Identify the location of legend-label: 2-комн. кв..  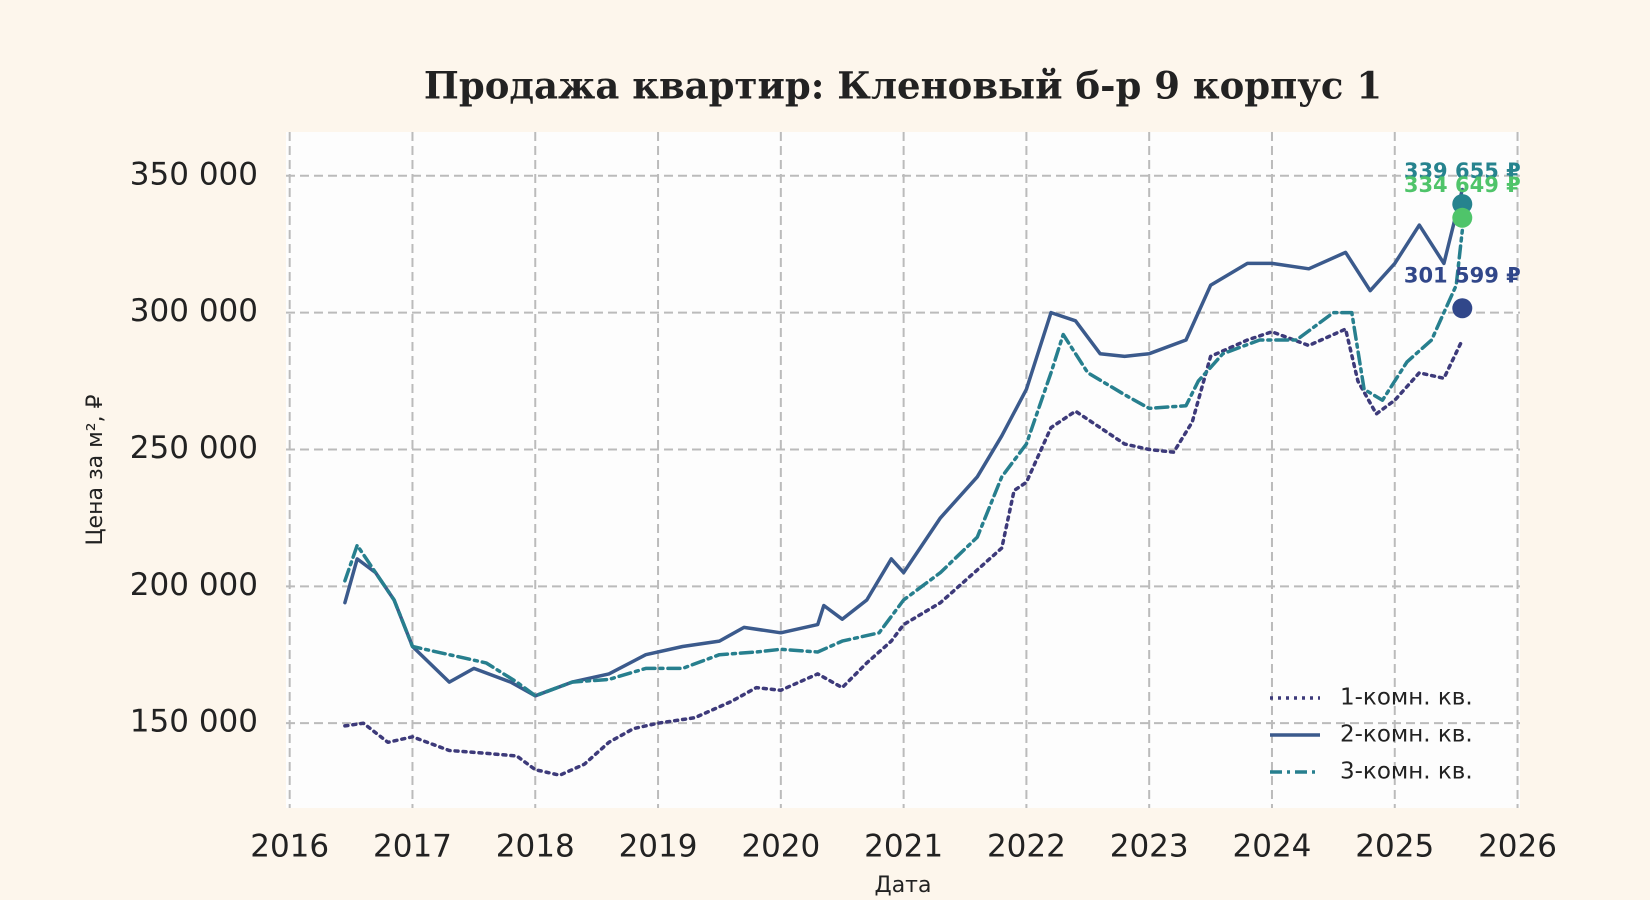
(1406, 735).